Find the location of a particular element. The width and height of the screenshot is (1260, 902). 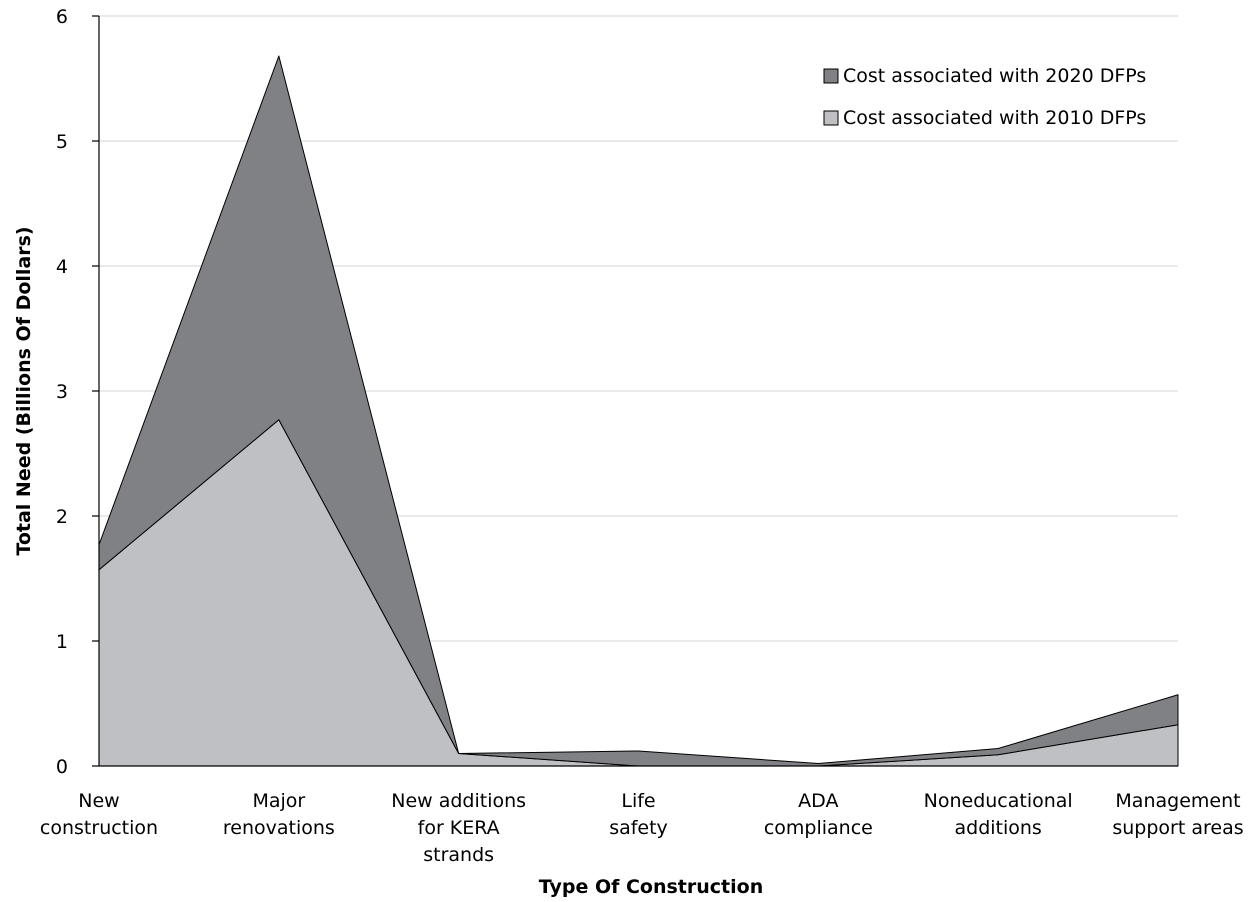

x-tick-label: Major renovations is located at coordinates (279, 814).